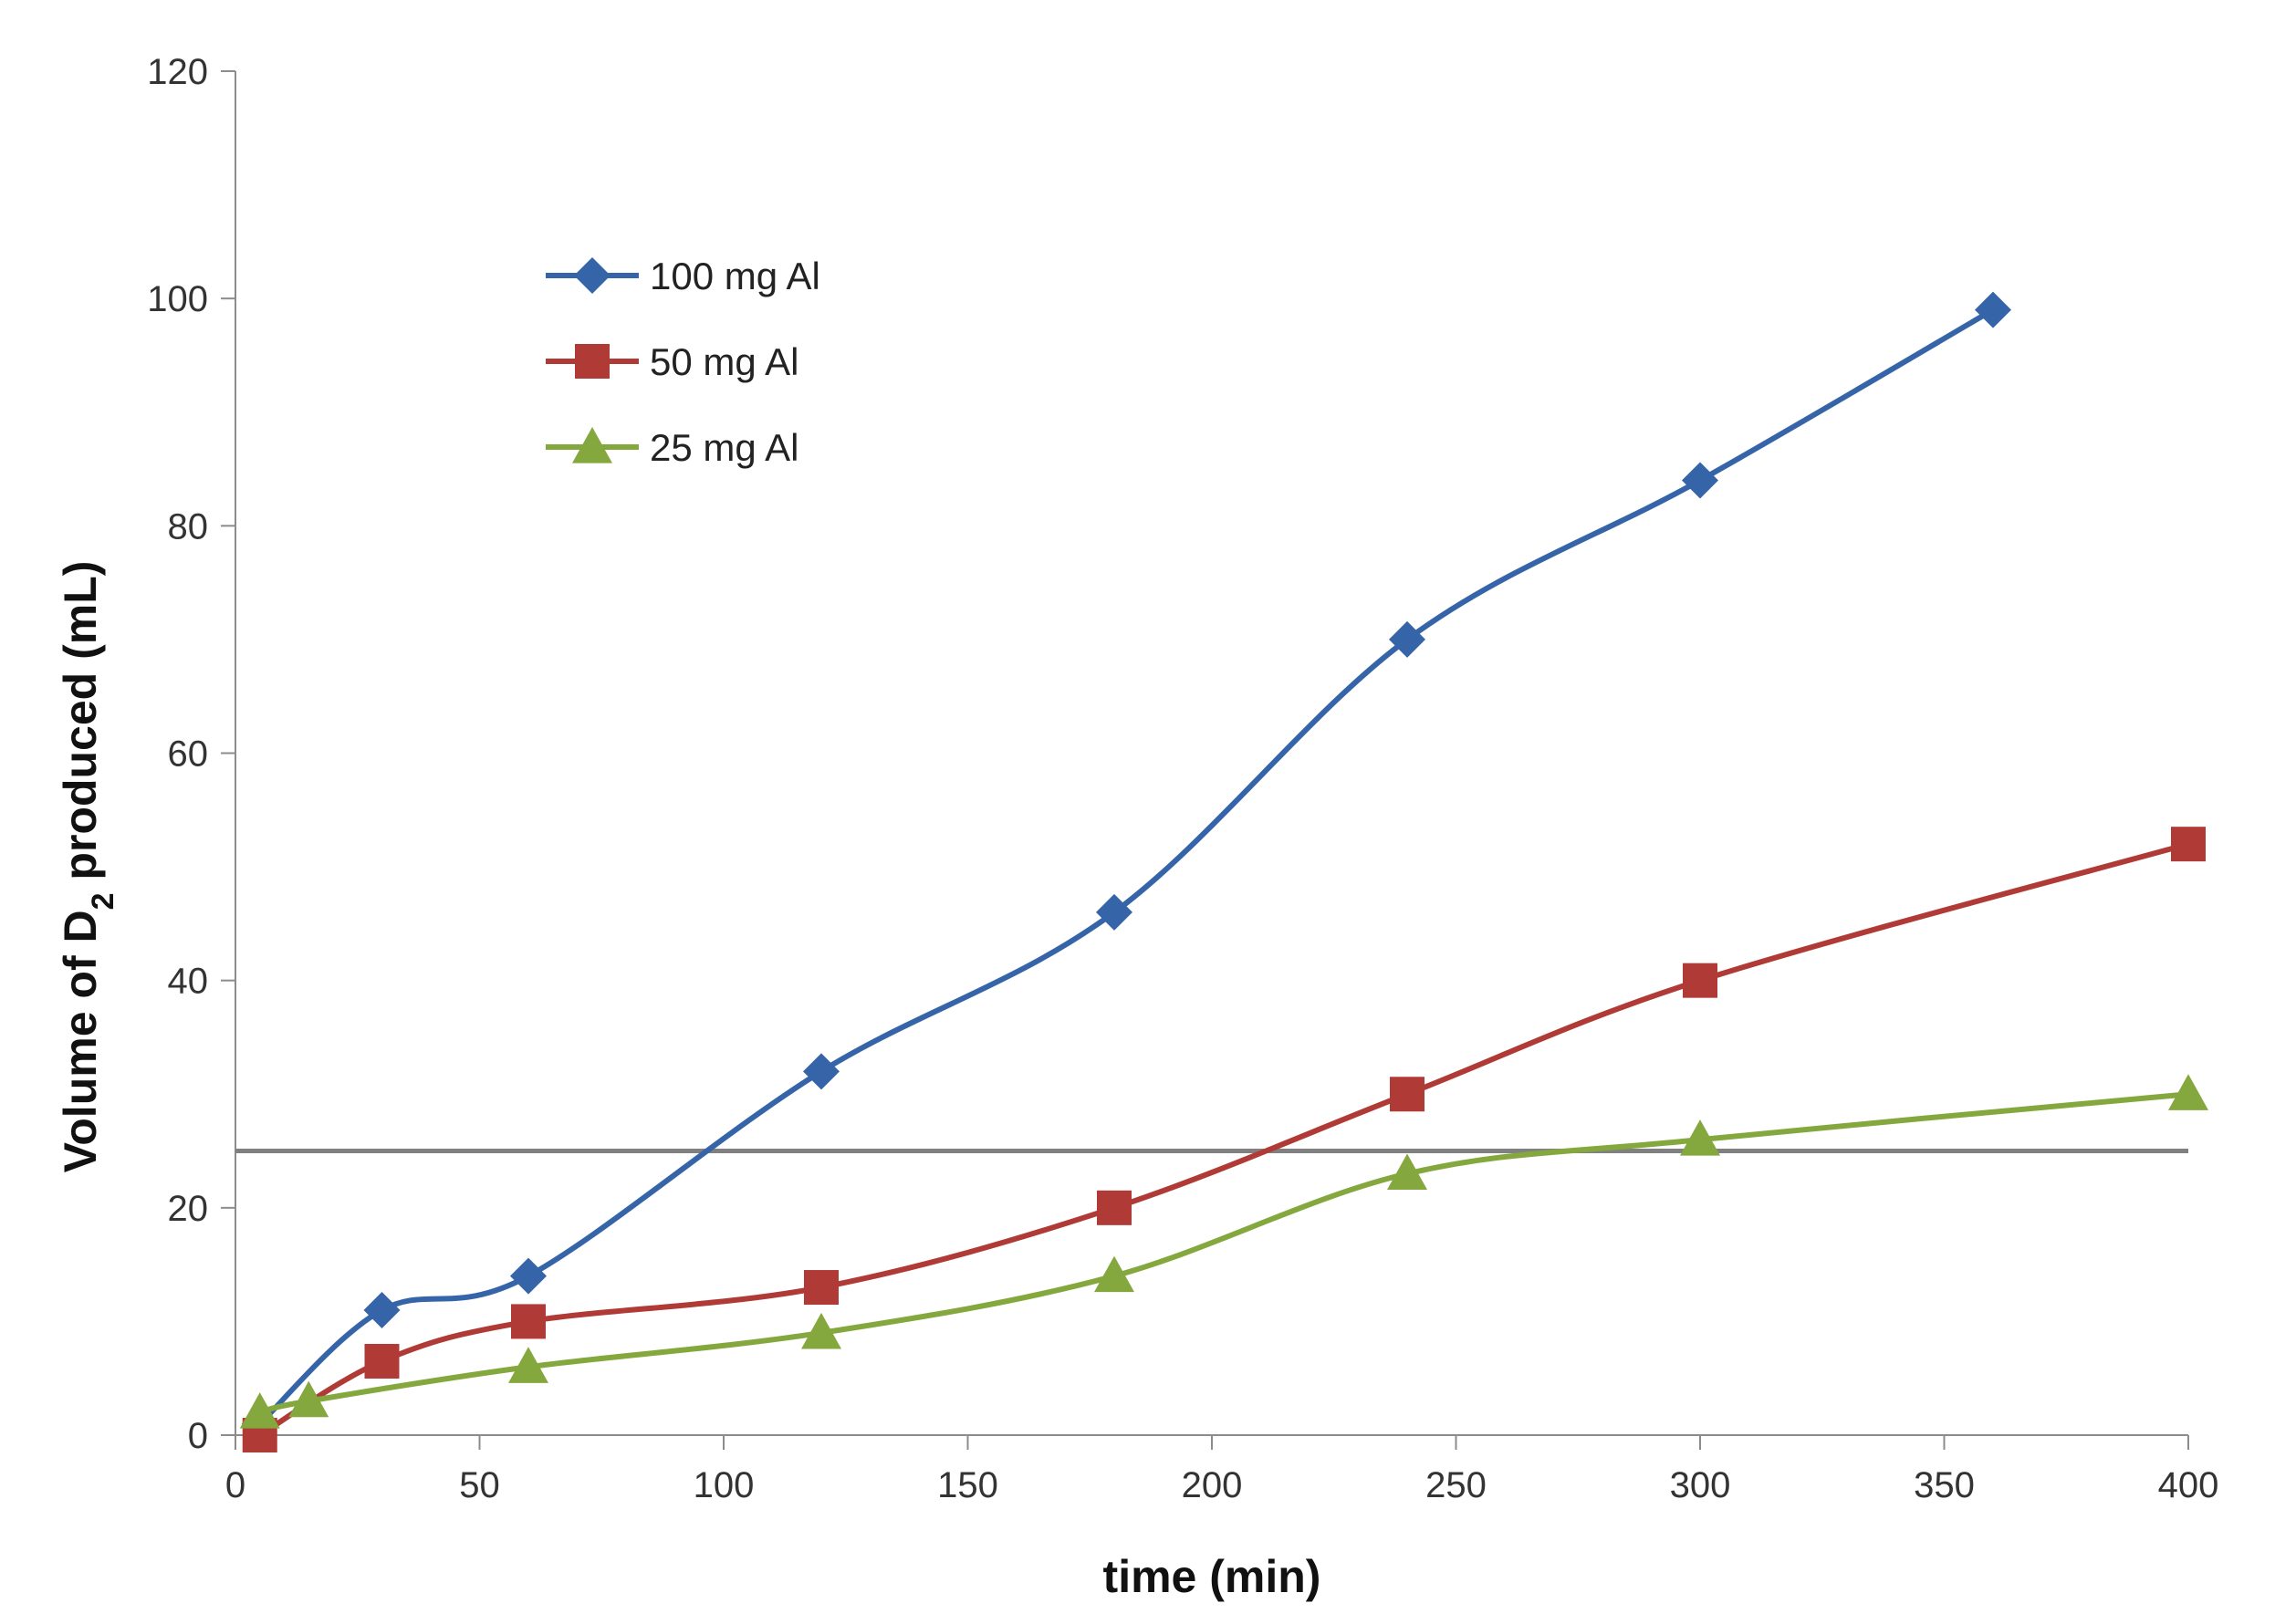 This screenshot has height=1624, width=2275. I want to click on y-tick-label: 100, so click(177, 299).